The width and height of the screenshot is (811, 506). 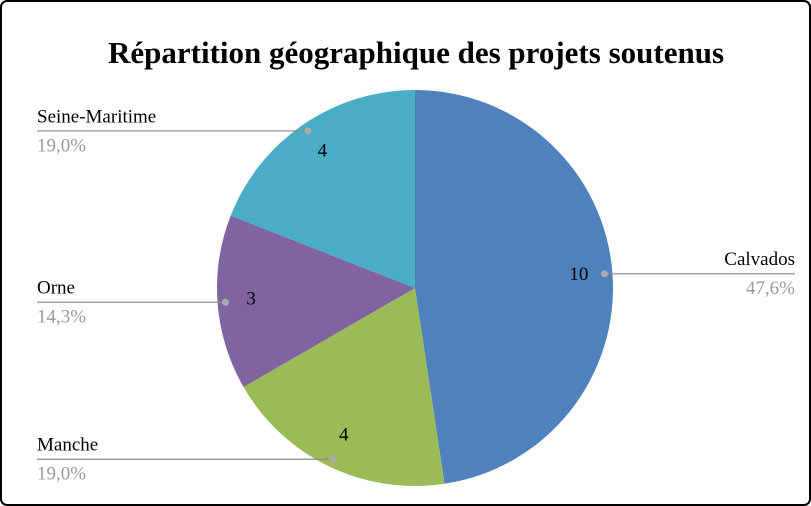 I want to click on category-label: Calvados, so click(x=759, y=259).